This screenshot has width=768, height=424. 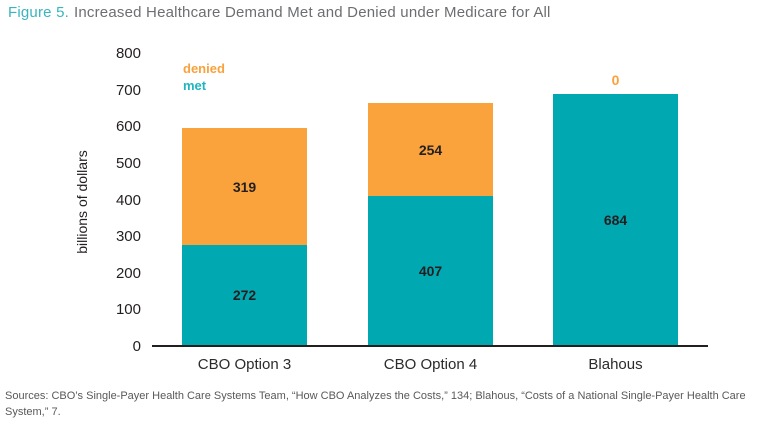 What do you see at coordinates (128, 200) in the screenshot?
I see `y-tick-label: 400` at bounding box center [128, 200].